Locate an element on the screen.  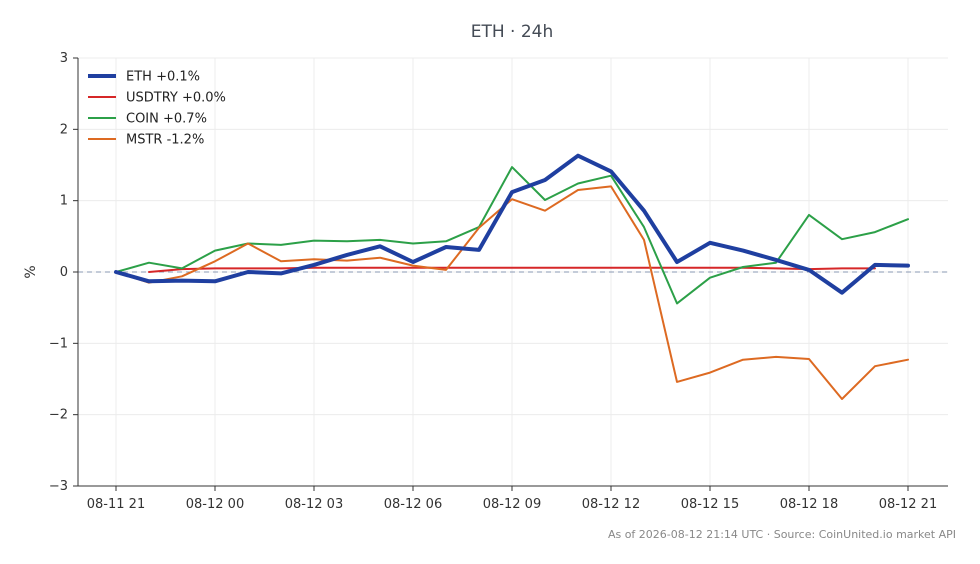
y-tick-label: −2 is located at coordinates (58, 415).